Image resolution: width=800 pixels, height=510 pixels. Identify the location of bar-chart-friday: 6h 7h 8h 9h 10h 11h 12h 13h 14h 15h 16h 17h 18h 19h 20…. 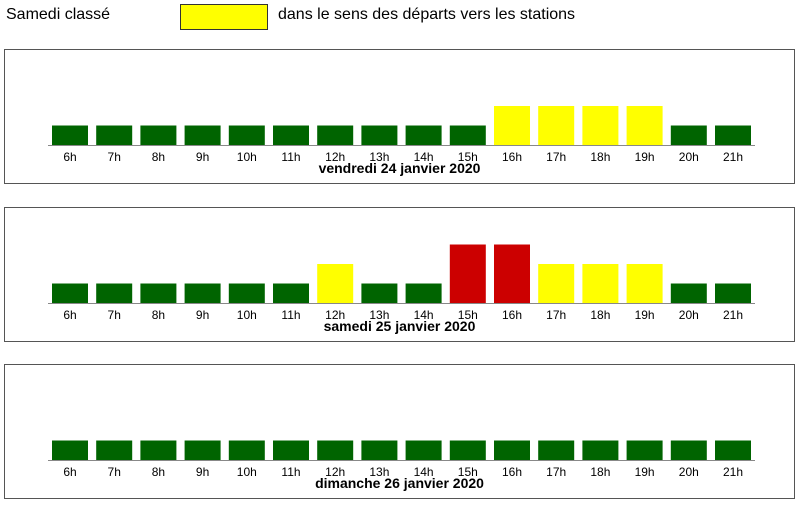
(401, 135).